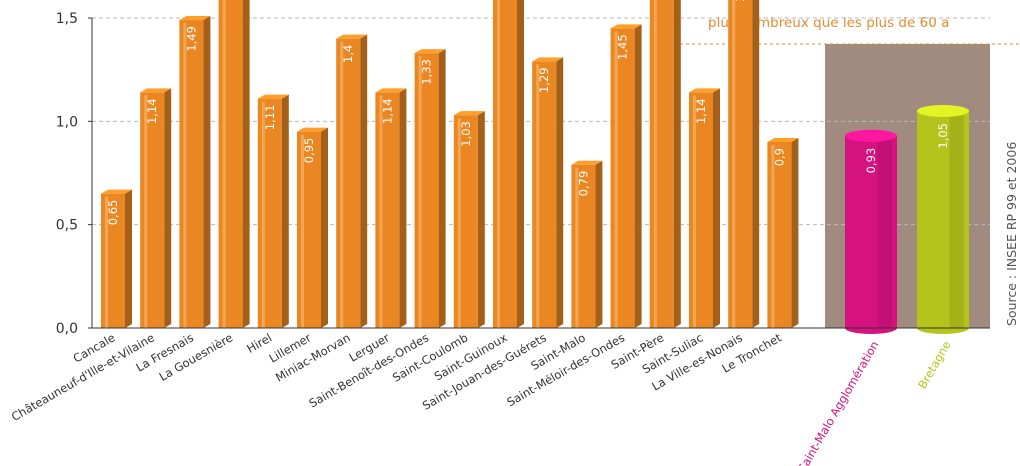  Describe the element at coordinates (583, 184) in the screenshot. I see `bar-value-label: 0,79` at that location.